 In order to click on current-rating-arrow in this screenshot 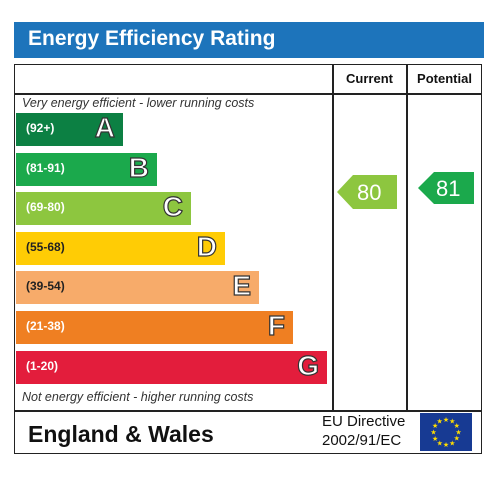, I will do `click(367, 192)`.